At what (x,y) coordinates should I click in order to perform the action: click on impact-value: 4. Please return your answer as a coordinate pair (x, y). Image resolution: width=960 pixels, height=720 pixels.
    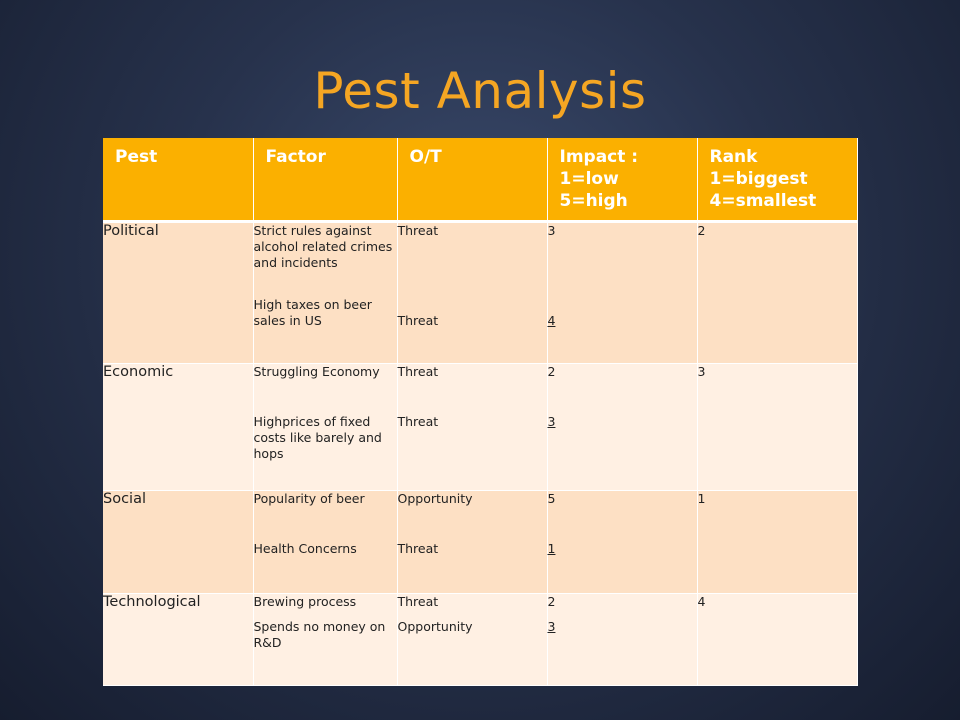
    Looking at the image, I should click on (551, 320).